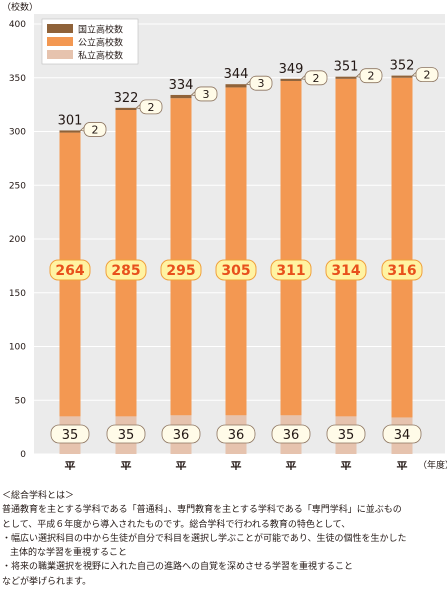 Image resolution: width=447 pixels, height=609 pixels. What do you see at coordinates (17, 133) in the screenshot?
I see `y-tick-label: 300` at bounding box center [17, 133].